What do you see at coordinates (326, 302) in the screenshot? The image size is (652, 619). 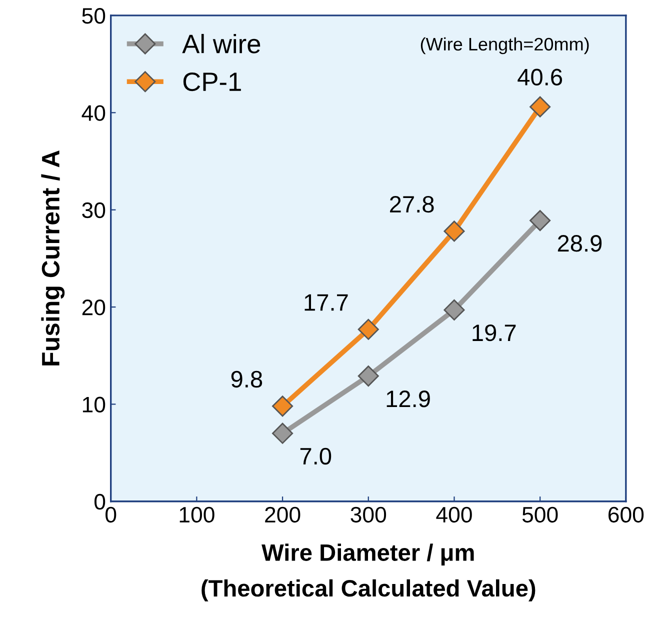 I see `data-label: 17.7` at bounding box center [326, 302].